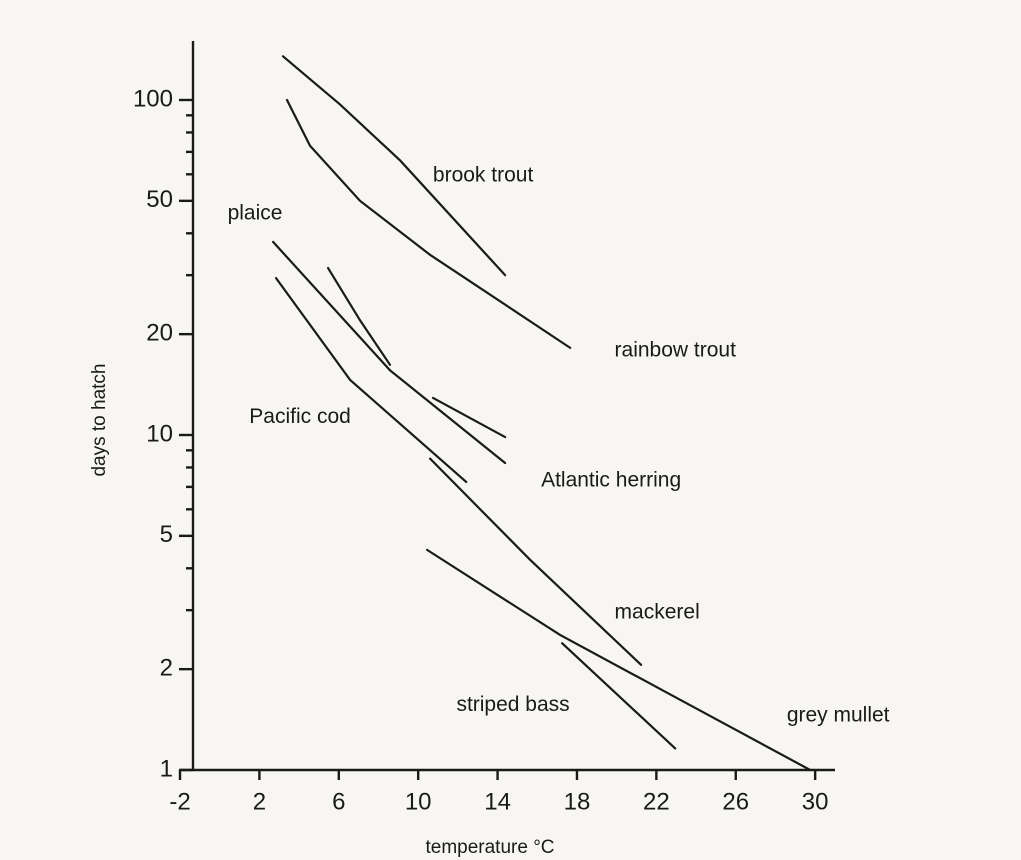  What do you see at coordinates (159, 433) in the screenshot?
I see `y-tick-label: 10` at bounding box center [159, 433].